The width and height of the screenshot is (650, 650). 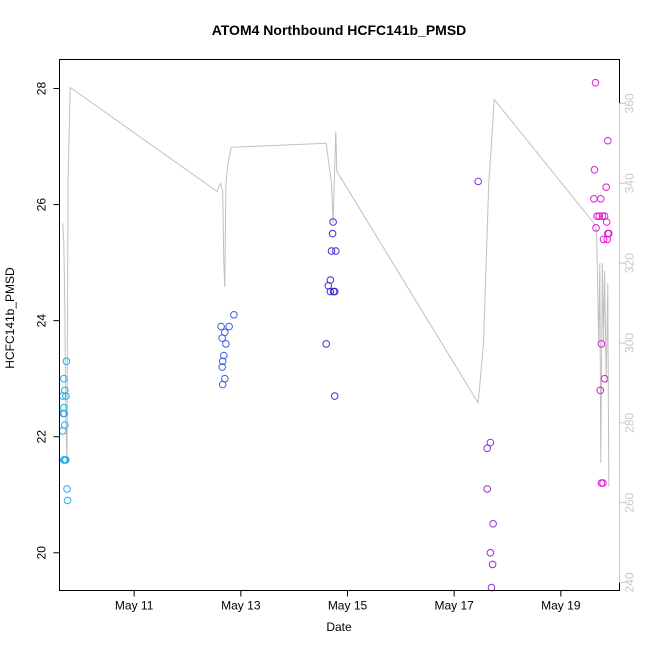 I want to click on y2-tick-label: 240, so click(x=630, y=582).